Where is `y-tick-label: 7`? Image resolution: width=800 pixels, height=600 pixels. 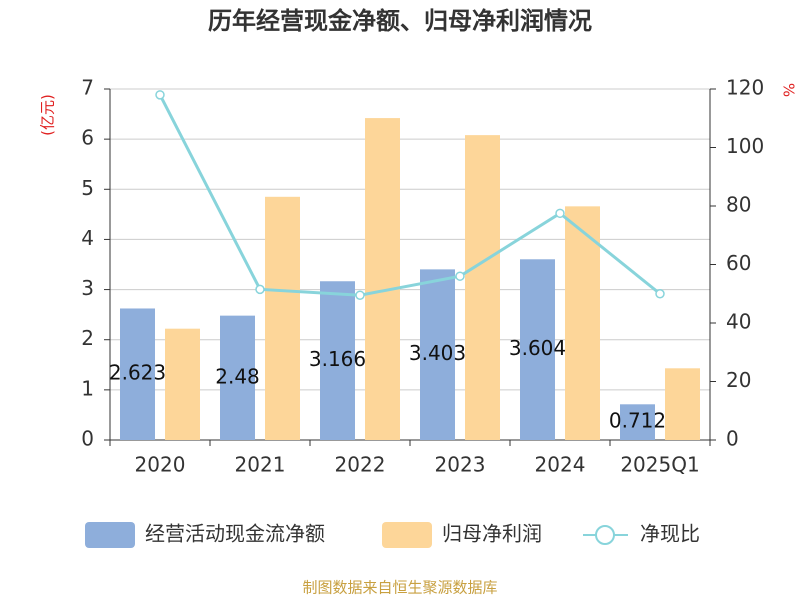 y-tick-label: 7 is located at coordinates (87, 88).